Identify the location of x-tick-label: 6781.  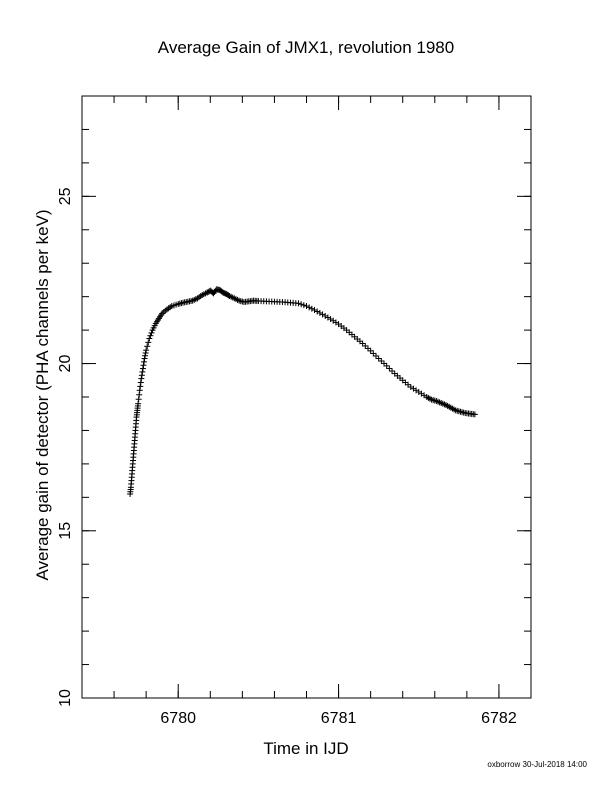
(339, 718).